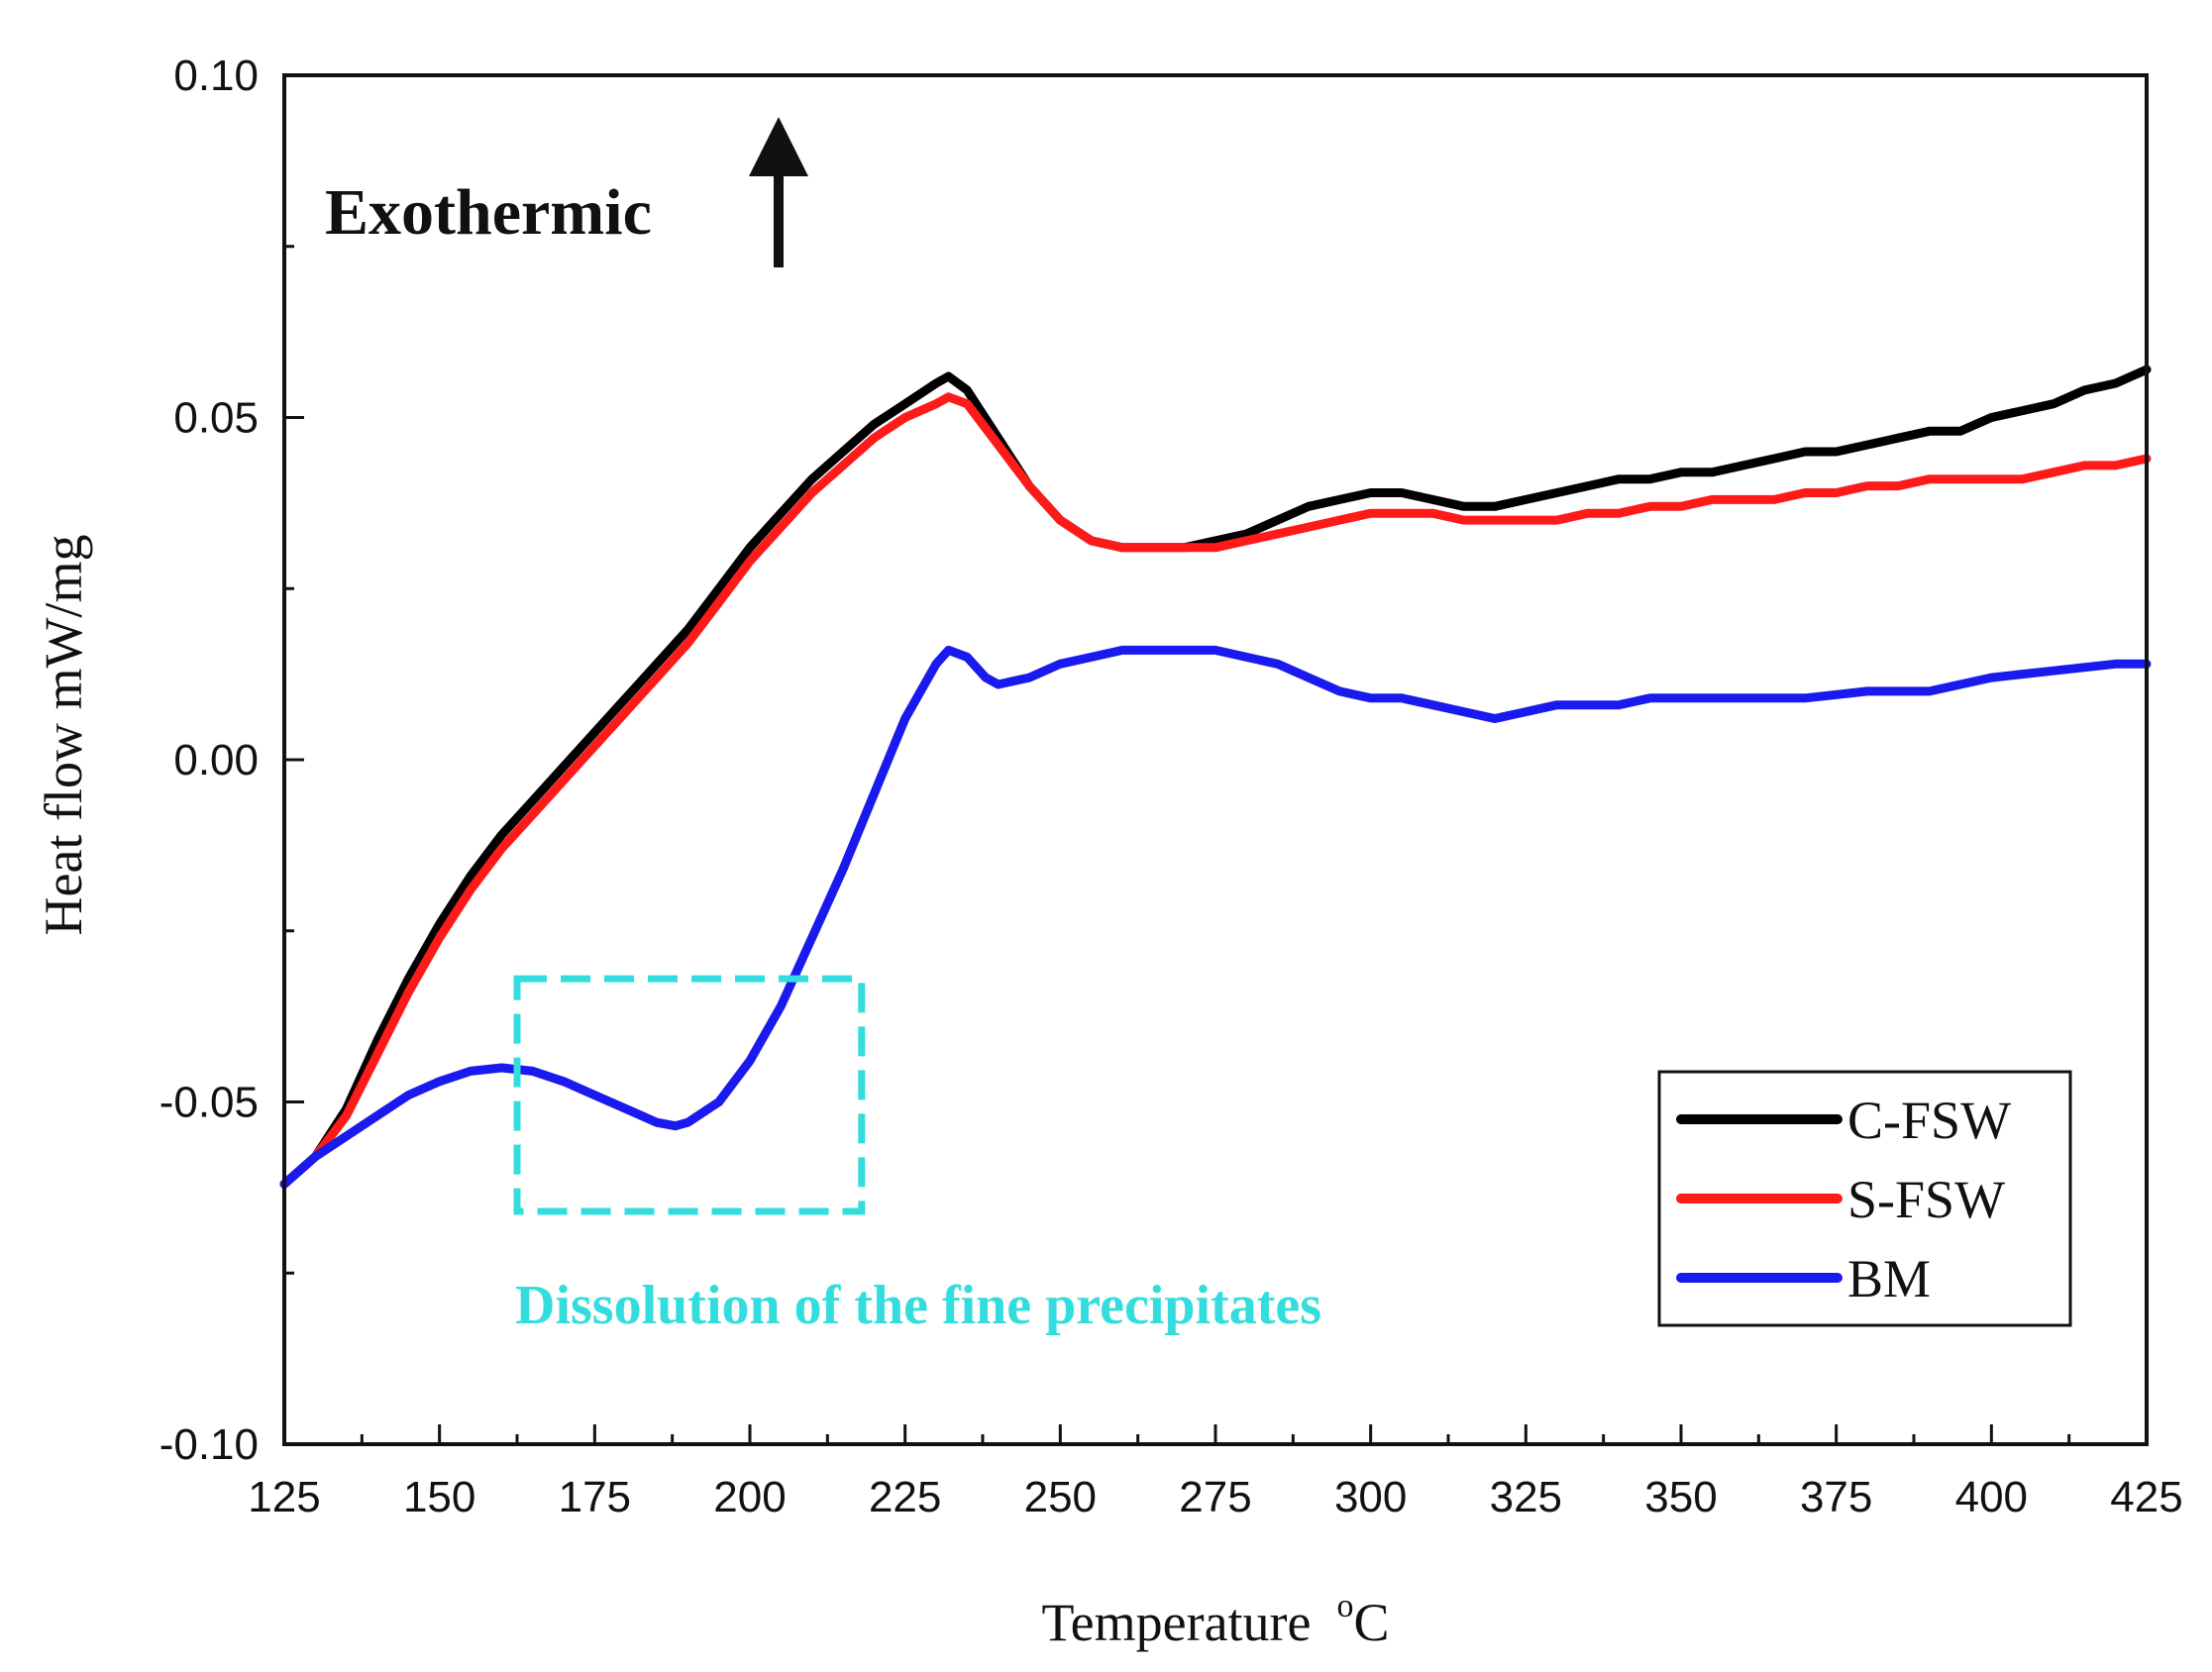  I want to click on x-tick-label: 400, so click(1991, 1497).